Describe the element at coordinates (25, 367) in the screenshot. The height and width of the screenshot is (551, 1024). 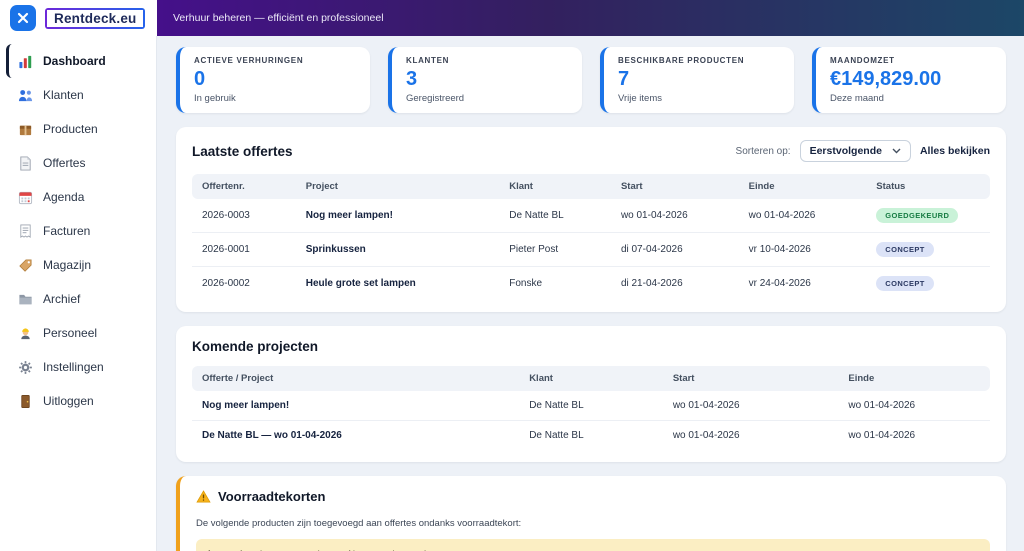
I see `gear-icon` at that location.